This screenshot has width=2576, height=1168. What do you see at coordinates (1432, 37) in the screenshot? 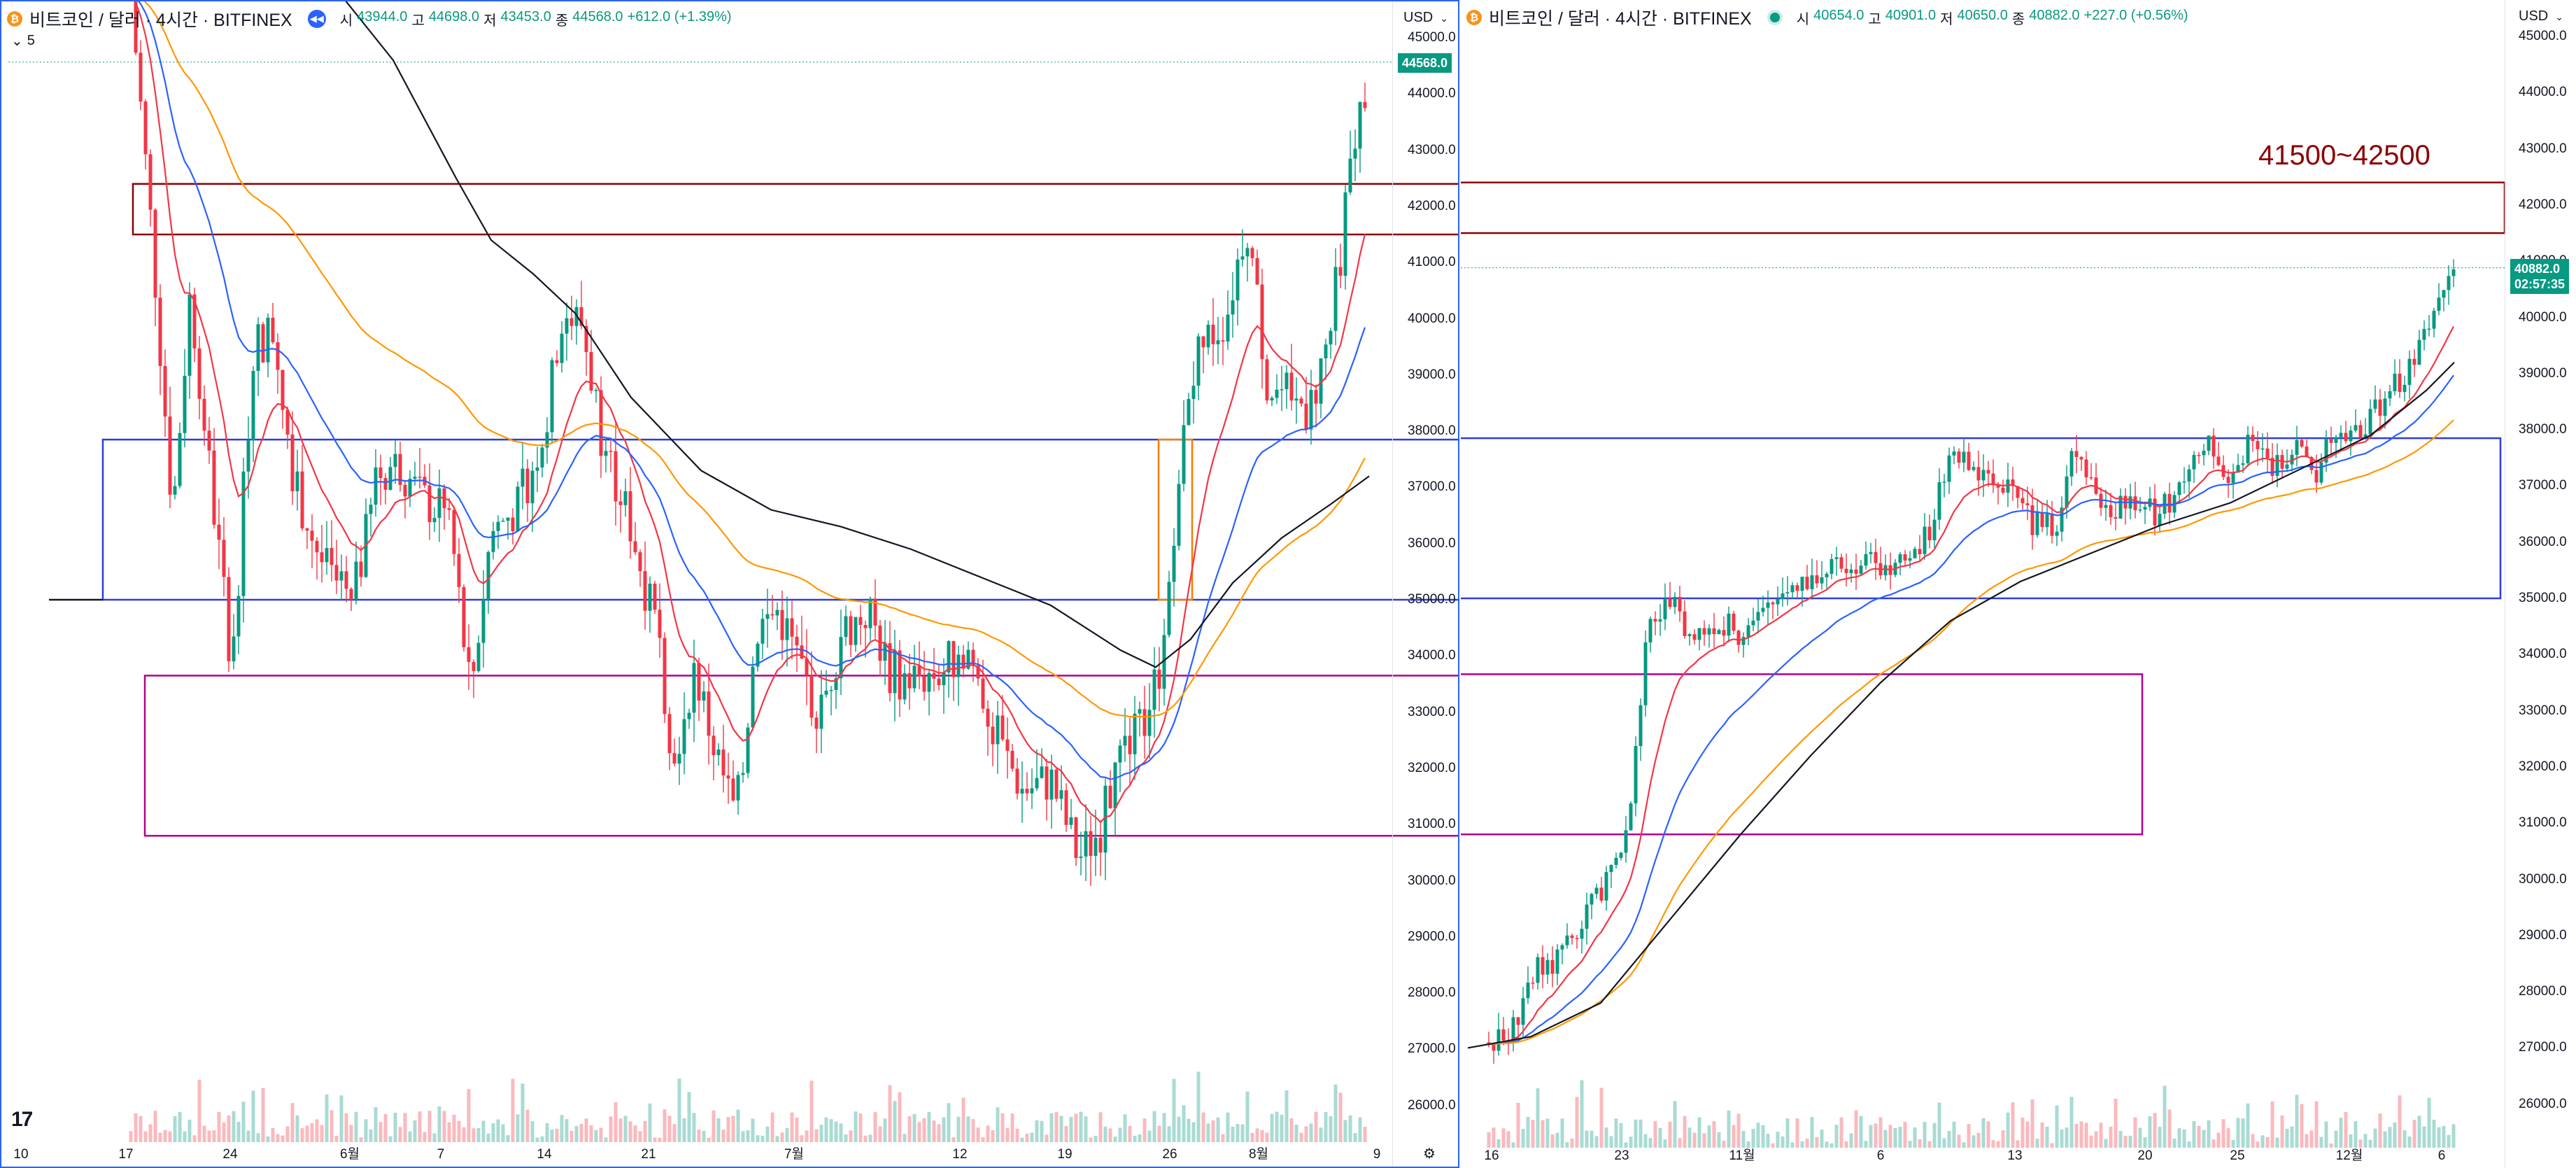
I see `price-tick-label: 45000.0` at bounding box center [1432, 37].